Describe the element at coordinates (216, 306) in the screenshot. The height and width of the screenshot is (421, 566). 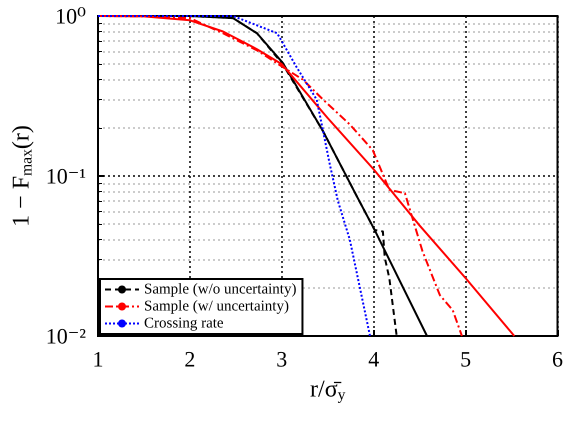
I see `legend-label: Sample (w/ uncertainty)` at that location.